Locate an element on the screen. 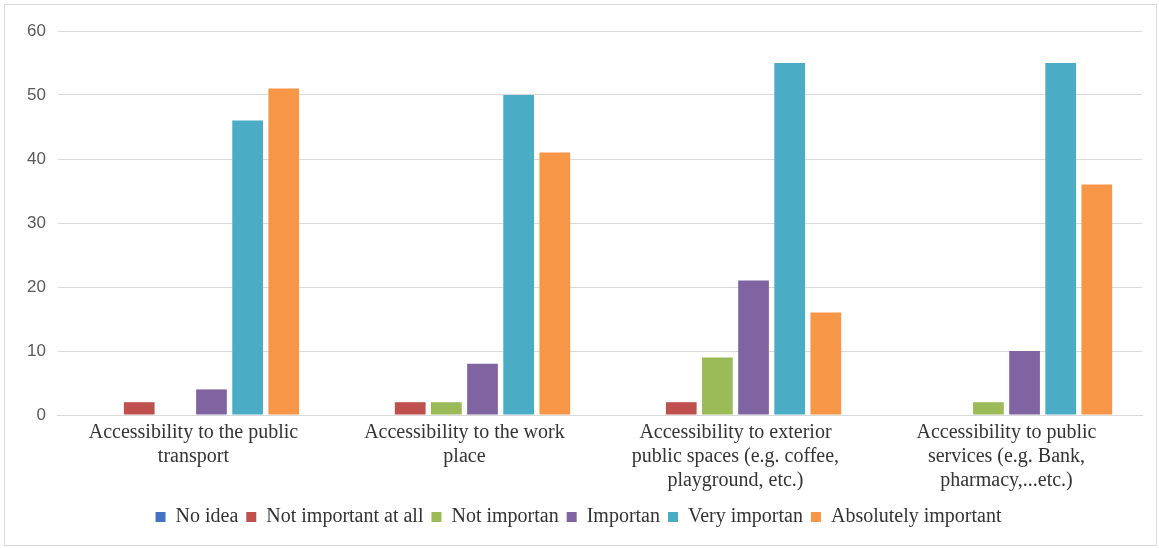 The image size is (1159, 548). y-tick-label: 50 is located at coordinates (36, 94).